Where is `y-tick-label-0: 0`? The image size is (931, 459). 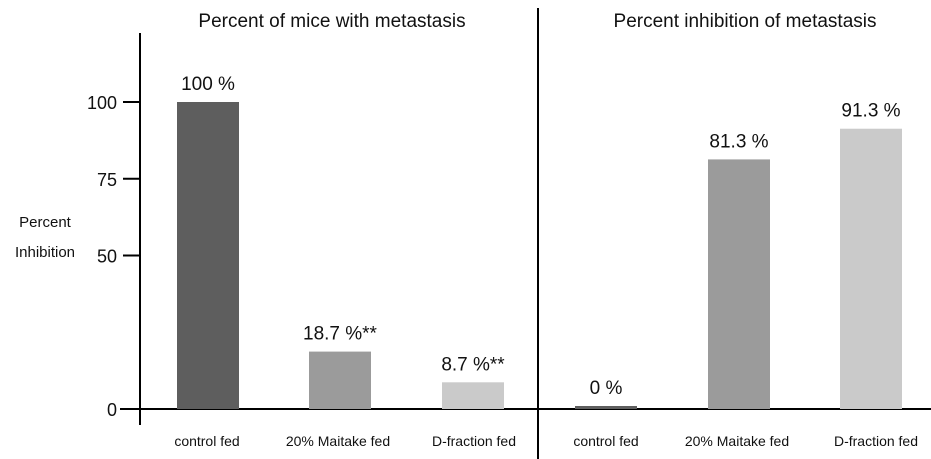 y-tick-label-0: 0 is located at coordinates (112, 410).